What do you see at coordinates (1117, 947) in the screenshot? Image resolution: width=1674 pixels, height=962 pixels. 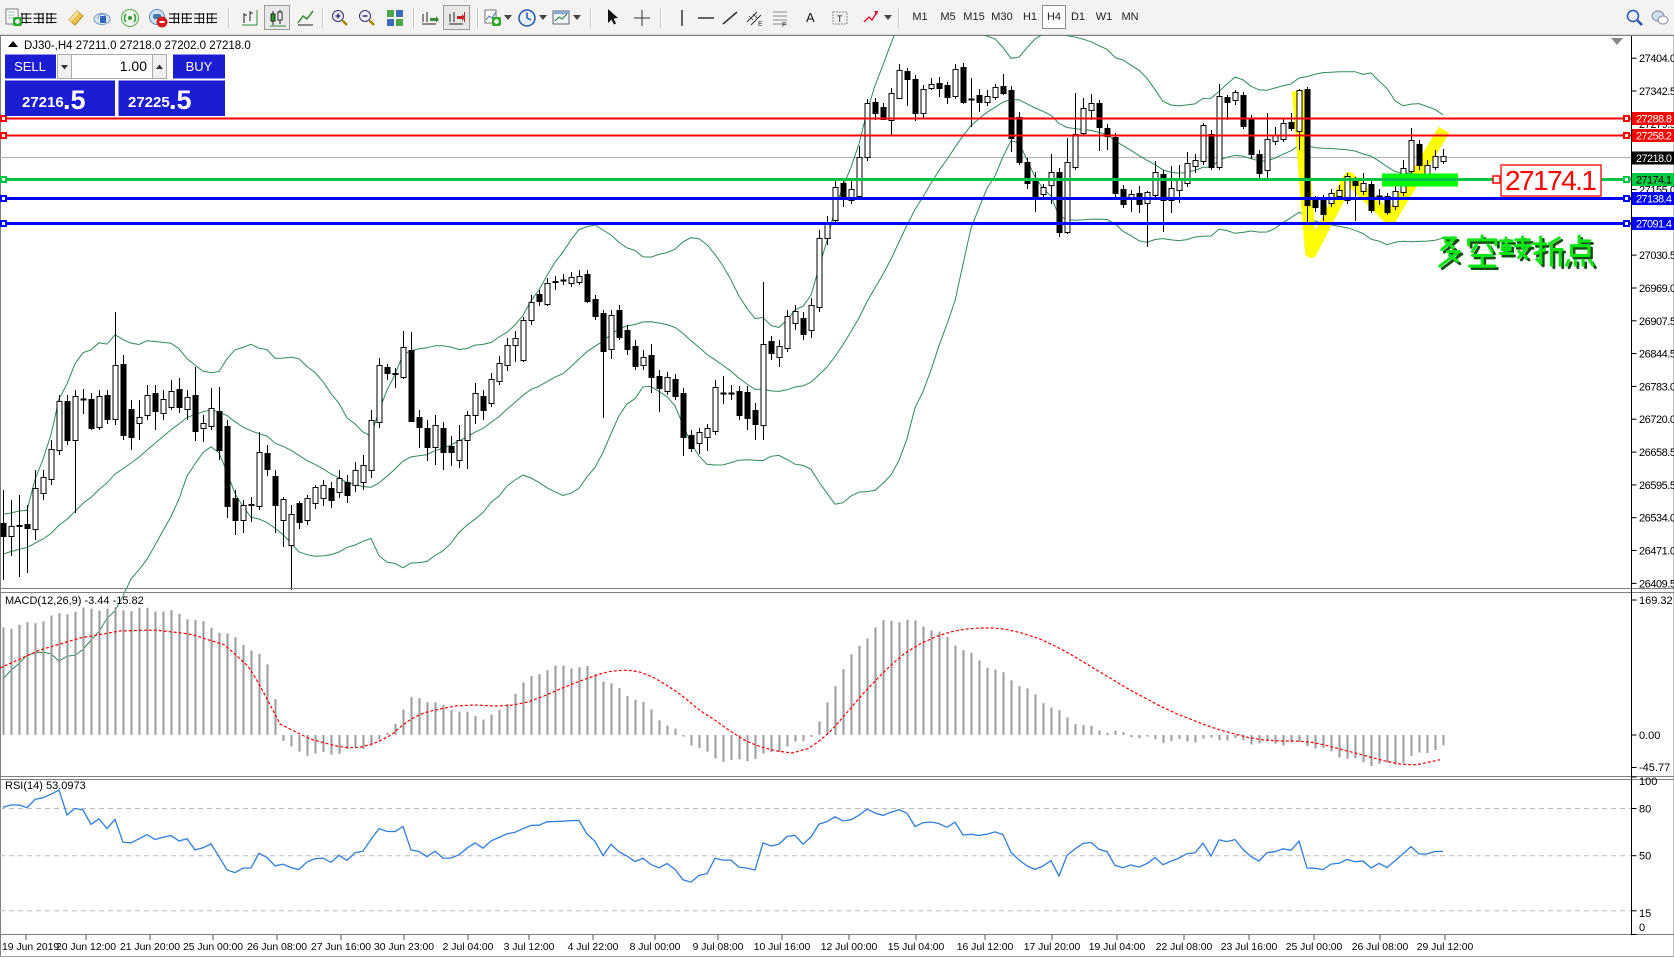 I see `svg-text: 19 Jul 04:00` at bounding box center [1117, 947].